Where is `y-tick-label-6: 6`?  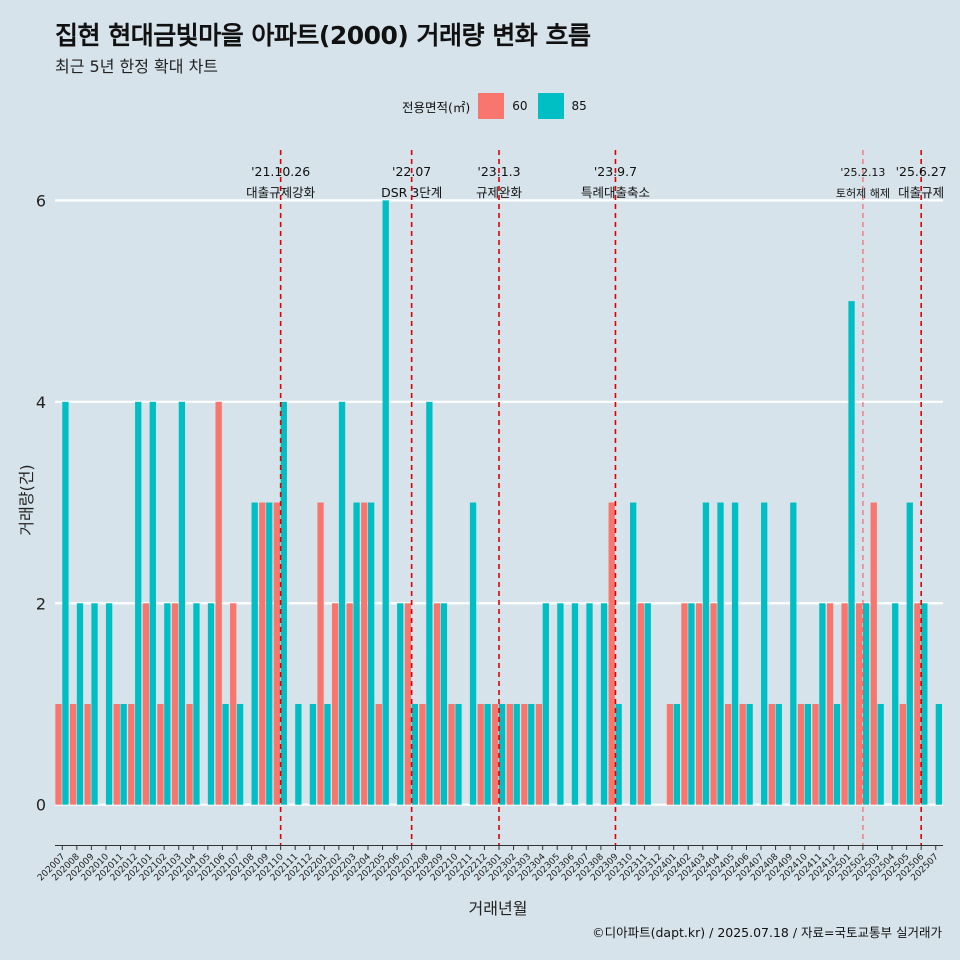
y-tick-label-6: 6 is located at coordinates (41, 200).